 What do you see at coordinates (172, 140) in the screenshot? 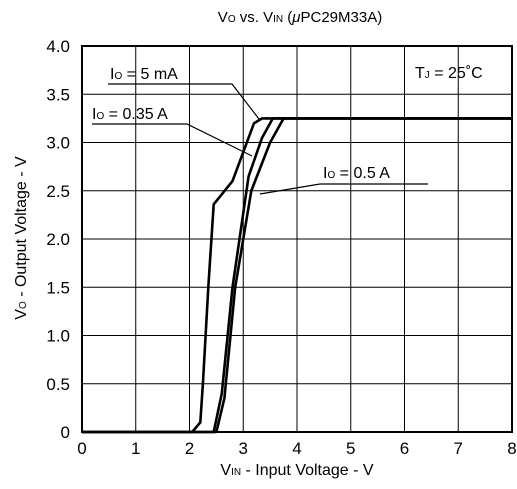
I see `leader-line-035a` at bounding box center [172, 140].